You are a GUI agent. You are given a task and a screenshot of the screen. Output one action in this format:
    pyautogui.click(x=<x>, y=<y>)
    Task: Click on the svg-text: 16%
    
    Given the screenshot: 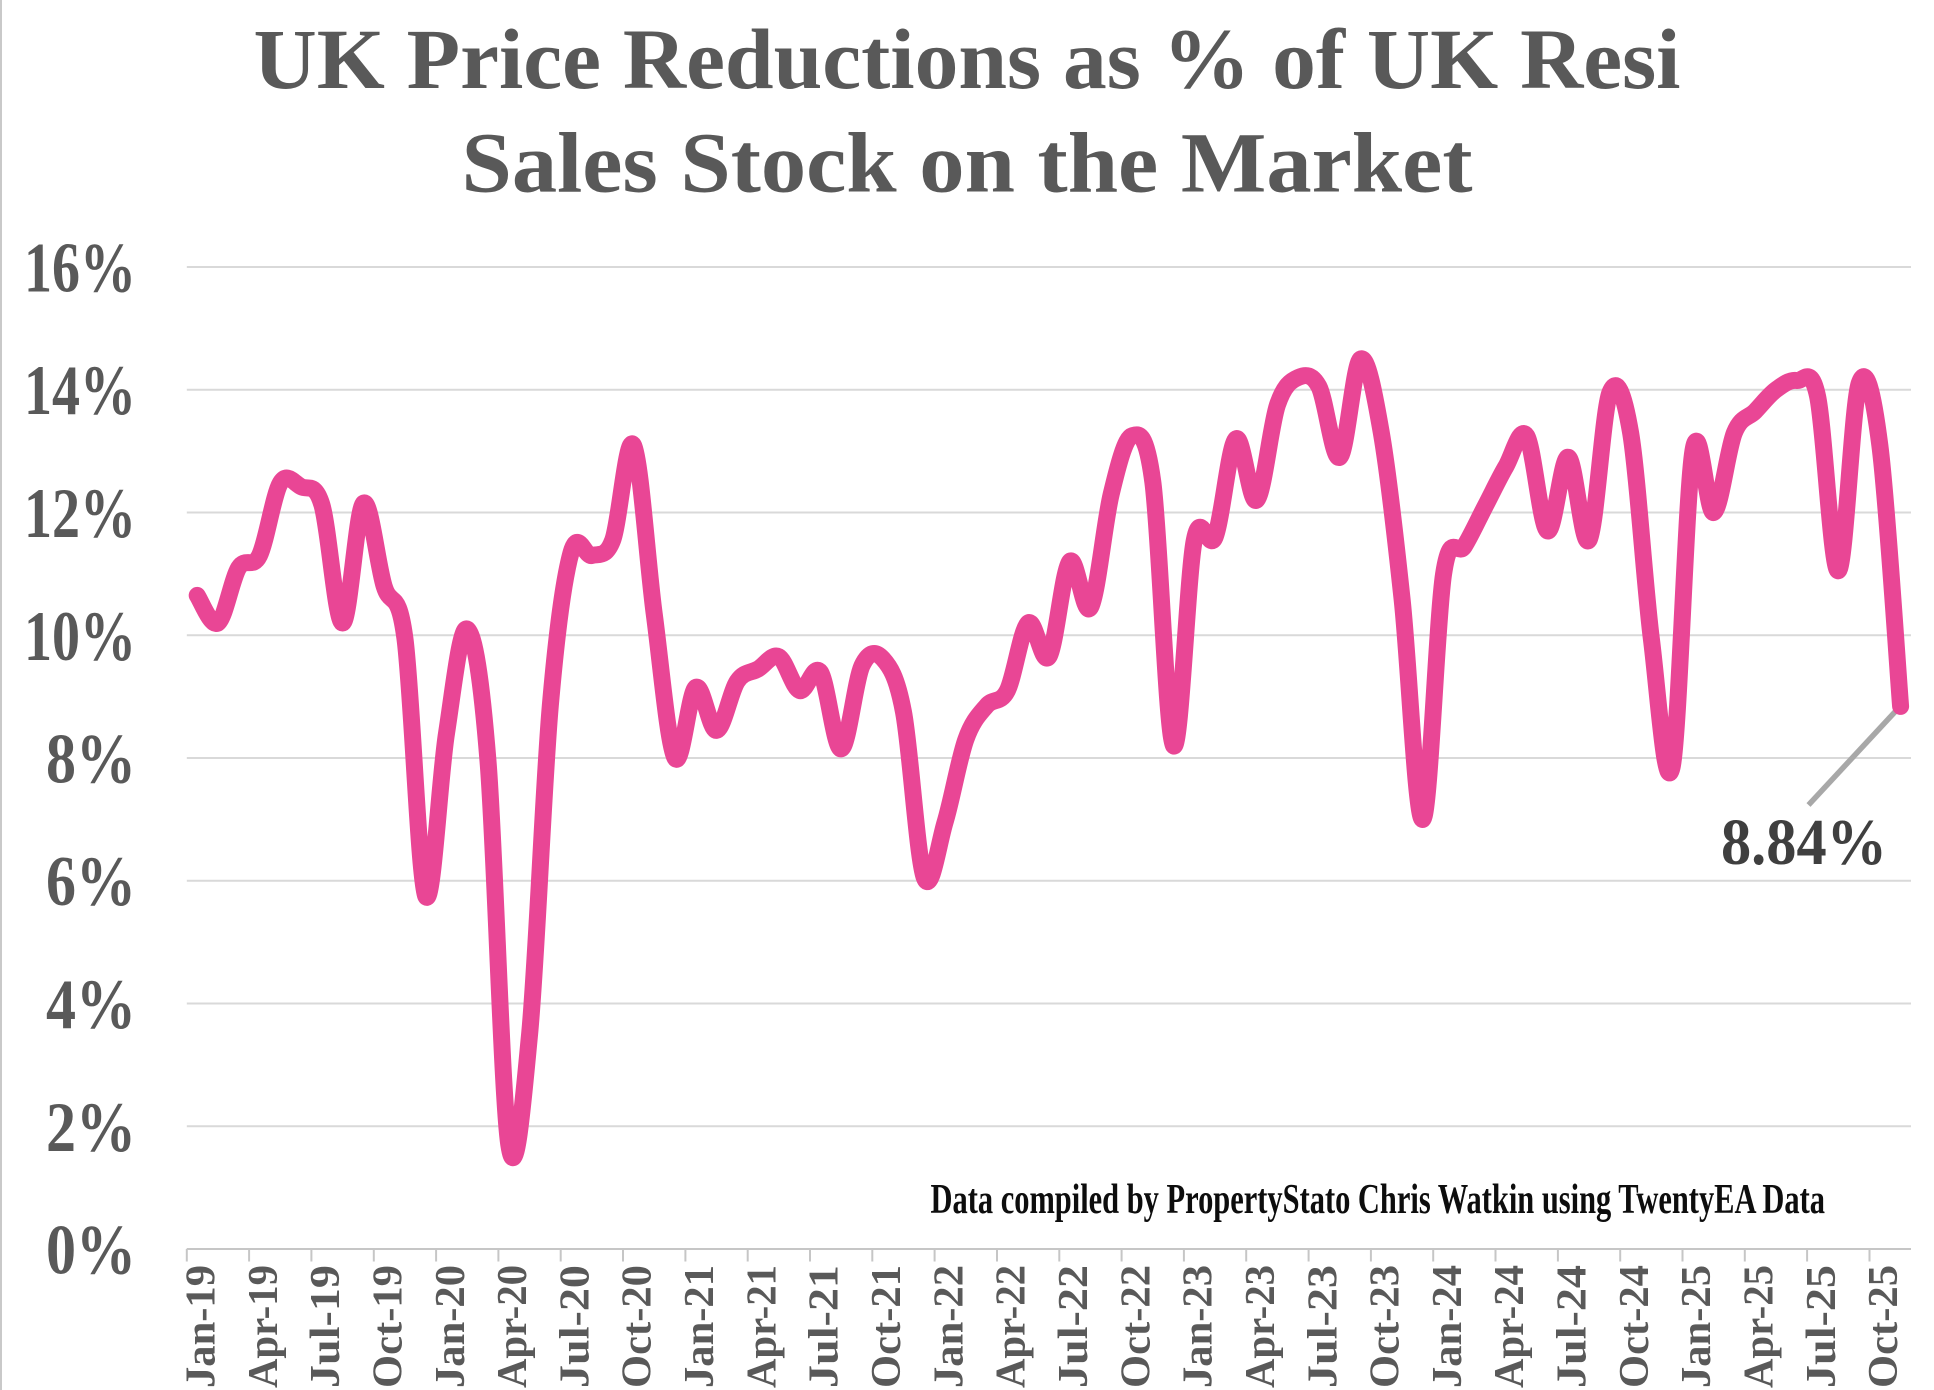 What is the action you would take?
    pyautogui.click(x=80, y=269)
    